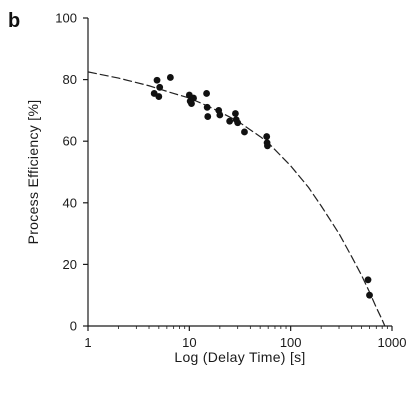 This screenshot has width=415, height=396. What do you see at coordinates (239, 357) in the screenshot?
I see `x-axis-title: Log (Delay Time) [s]` at bounding box center [239, 357].